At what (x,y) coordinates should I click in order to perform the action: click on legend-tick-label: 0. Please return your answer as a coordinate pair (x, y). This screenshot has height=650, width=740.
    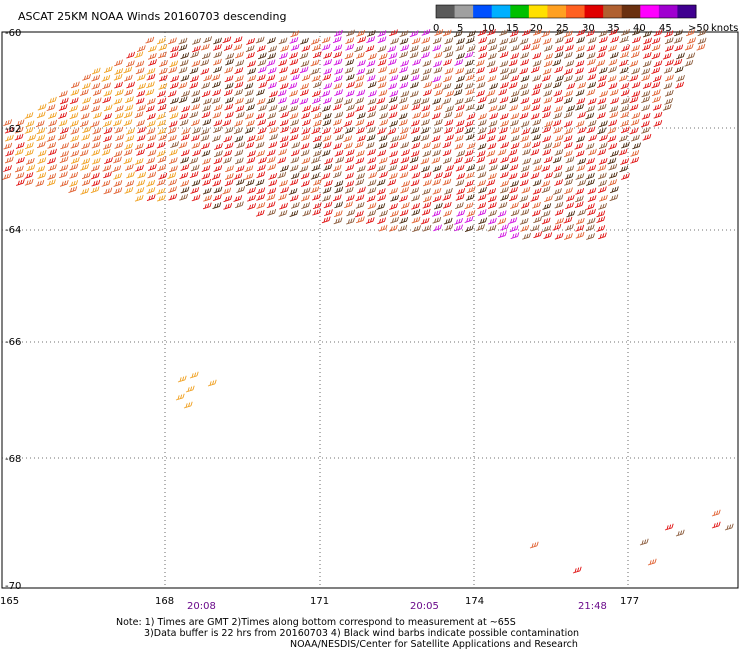
    Looking at the image, I should click on (436, 28).